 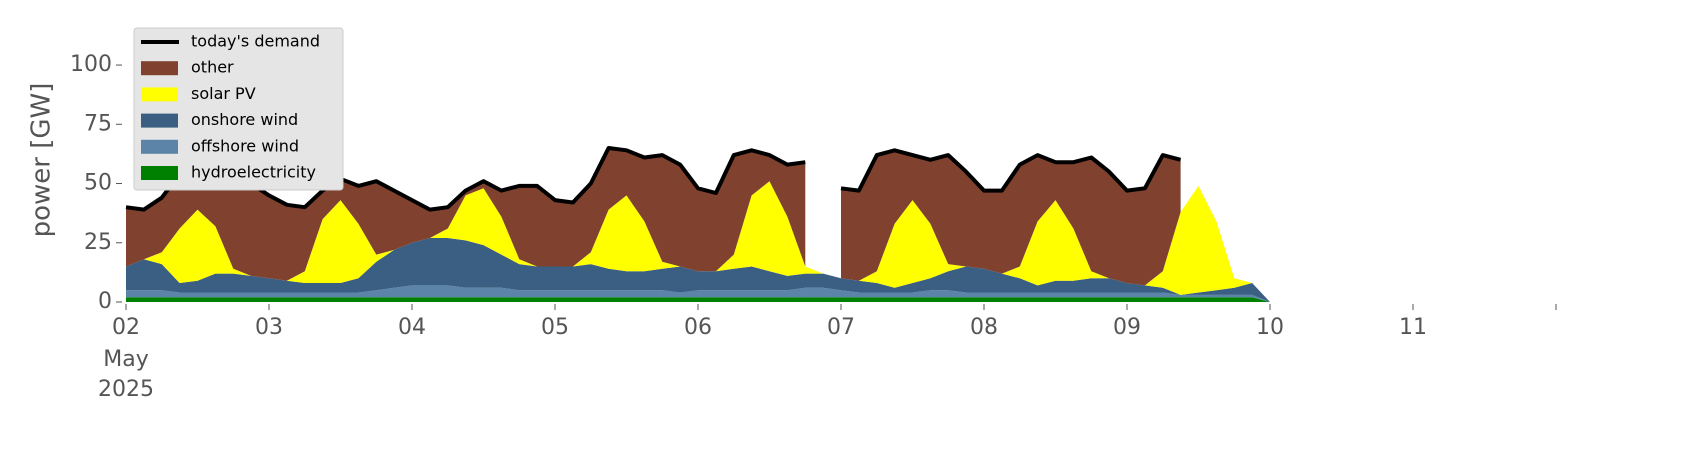 What do you see at coordinates (555, 327) in the screenshot?
I see `x-tick-label: 05` at bounding box center [555, 327].